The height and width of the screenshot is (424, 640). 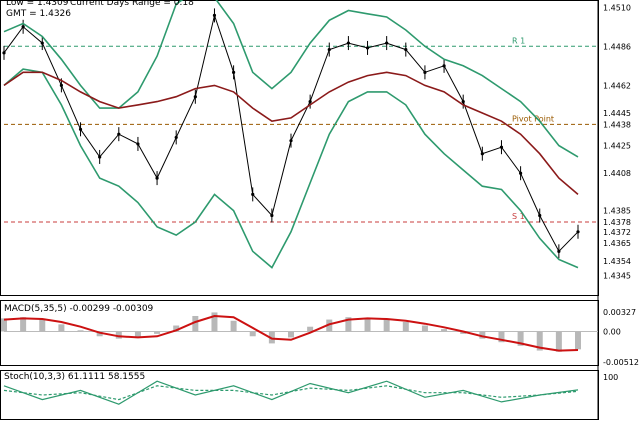 I want to click on price-tick-label: 1.4408, so click(x=617, y=173).